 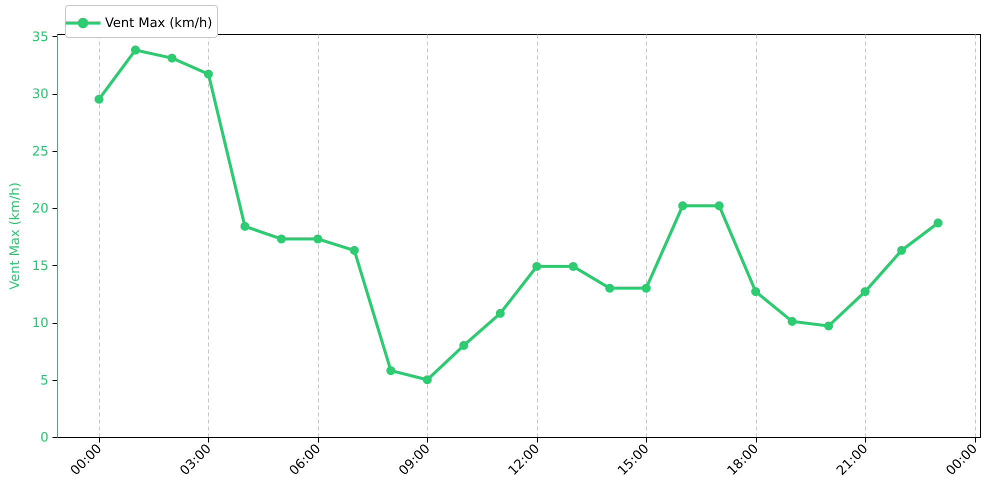 I want to click on y-tick-label: 15, so click(x=40, y=266).